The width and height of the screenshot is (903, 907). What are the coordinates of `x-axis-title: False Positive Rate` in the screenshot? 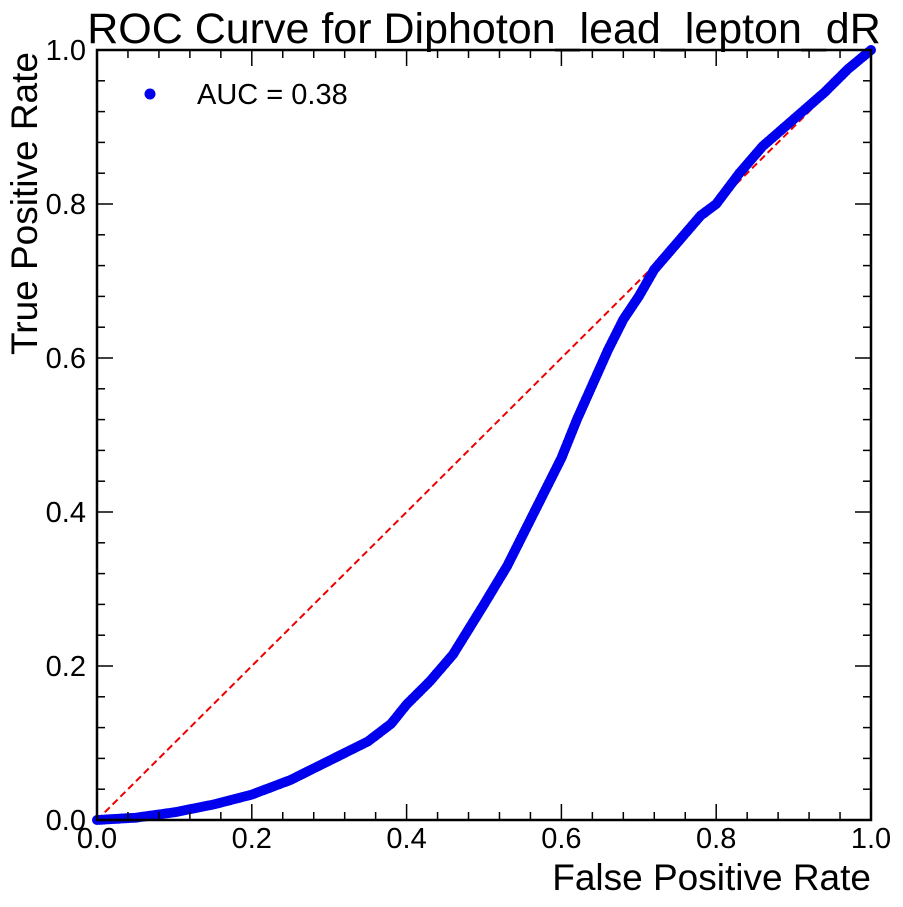 It's located at (711, 877).